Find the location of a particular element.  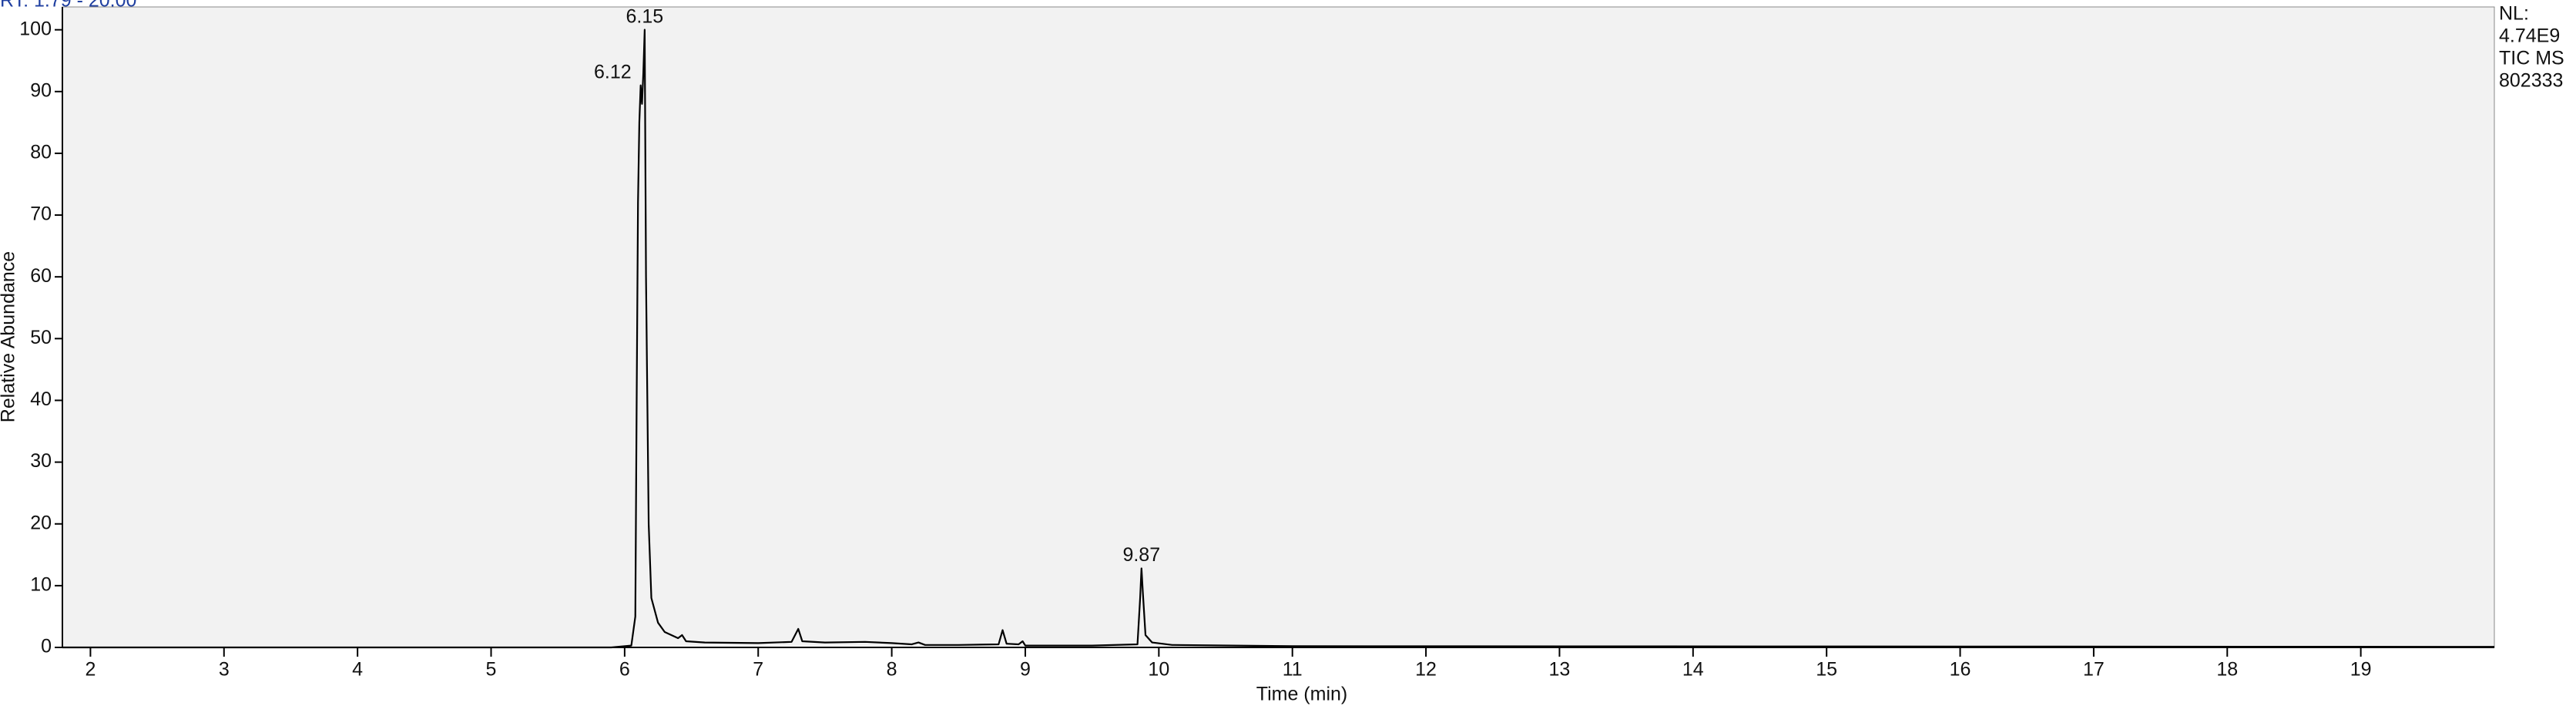

y-tick-label: 40 is located at coordinates (41, 399).